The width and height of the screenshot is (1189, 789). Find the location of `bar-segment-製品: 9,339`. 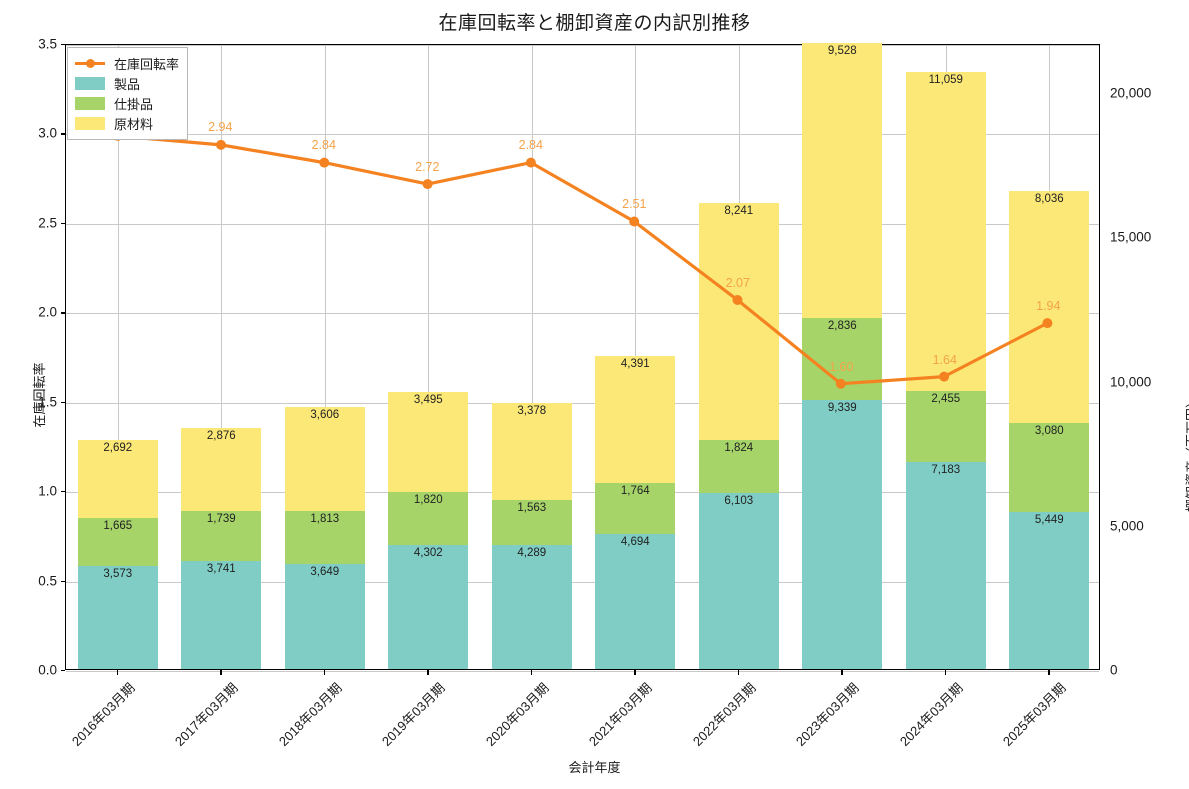

bar-segment-製品: 9,339 is located at coordinates (842, 534).